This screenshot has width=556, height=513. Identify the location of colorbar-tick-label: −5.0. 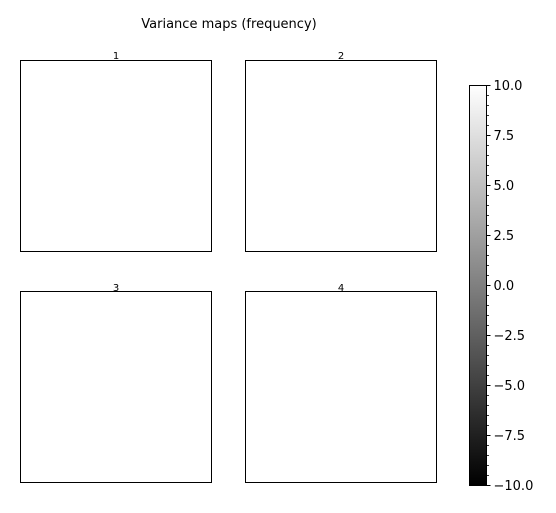
(510, 386).